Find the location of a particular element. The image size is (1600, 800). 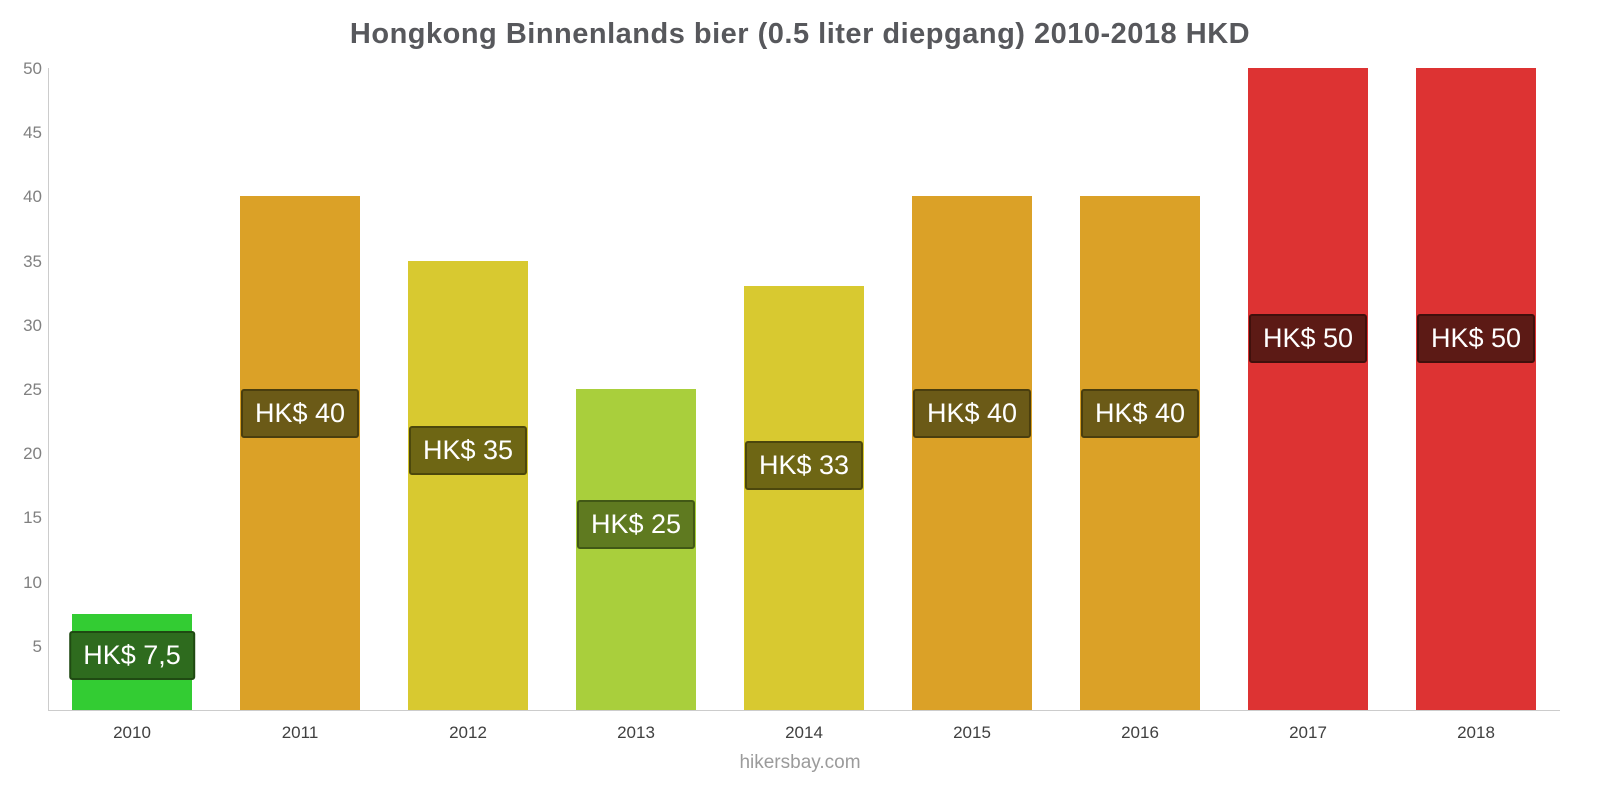

x-tick-label: 2015 is located at coordinates (972, 732).